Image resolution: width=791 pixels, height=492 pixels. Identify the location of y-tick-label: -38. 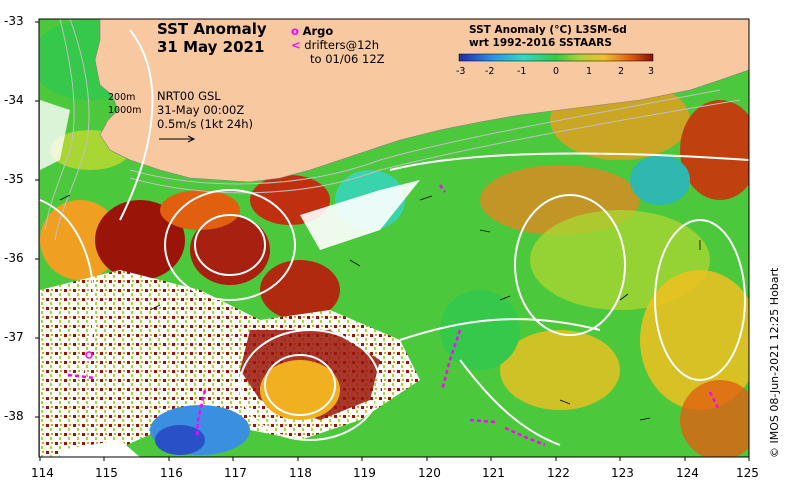
(14, 416).